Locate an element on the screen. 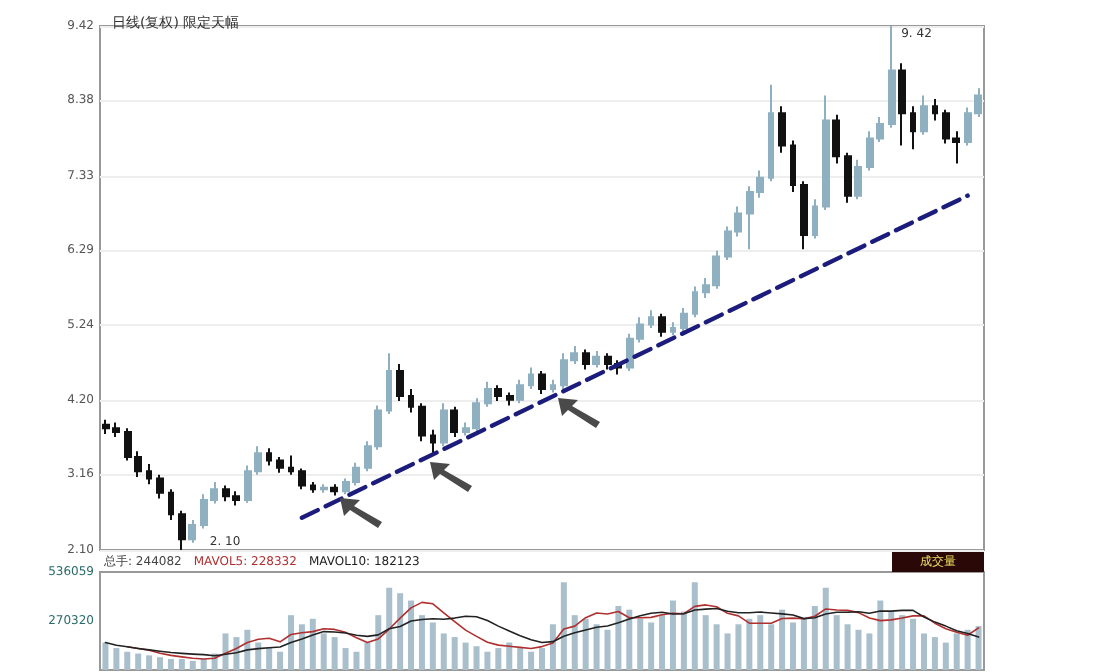 This screenshot has width=1100, height=672. line-series is located at coordinates (542, 632).